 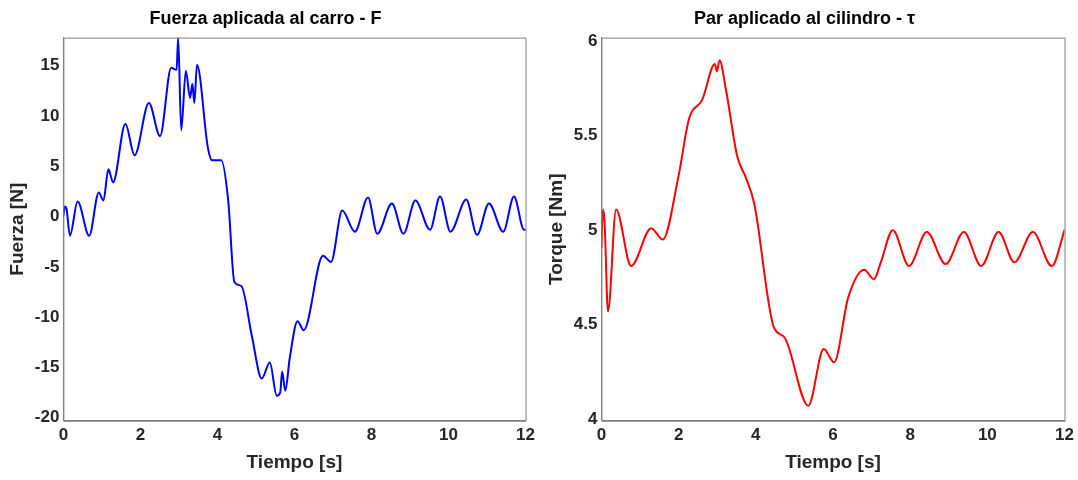 What do you see at coordinates (47, 316) in the screenshot?
I see `y-tick-label: -10` at bounding box center [47, 316].